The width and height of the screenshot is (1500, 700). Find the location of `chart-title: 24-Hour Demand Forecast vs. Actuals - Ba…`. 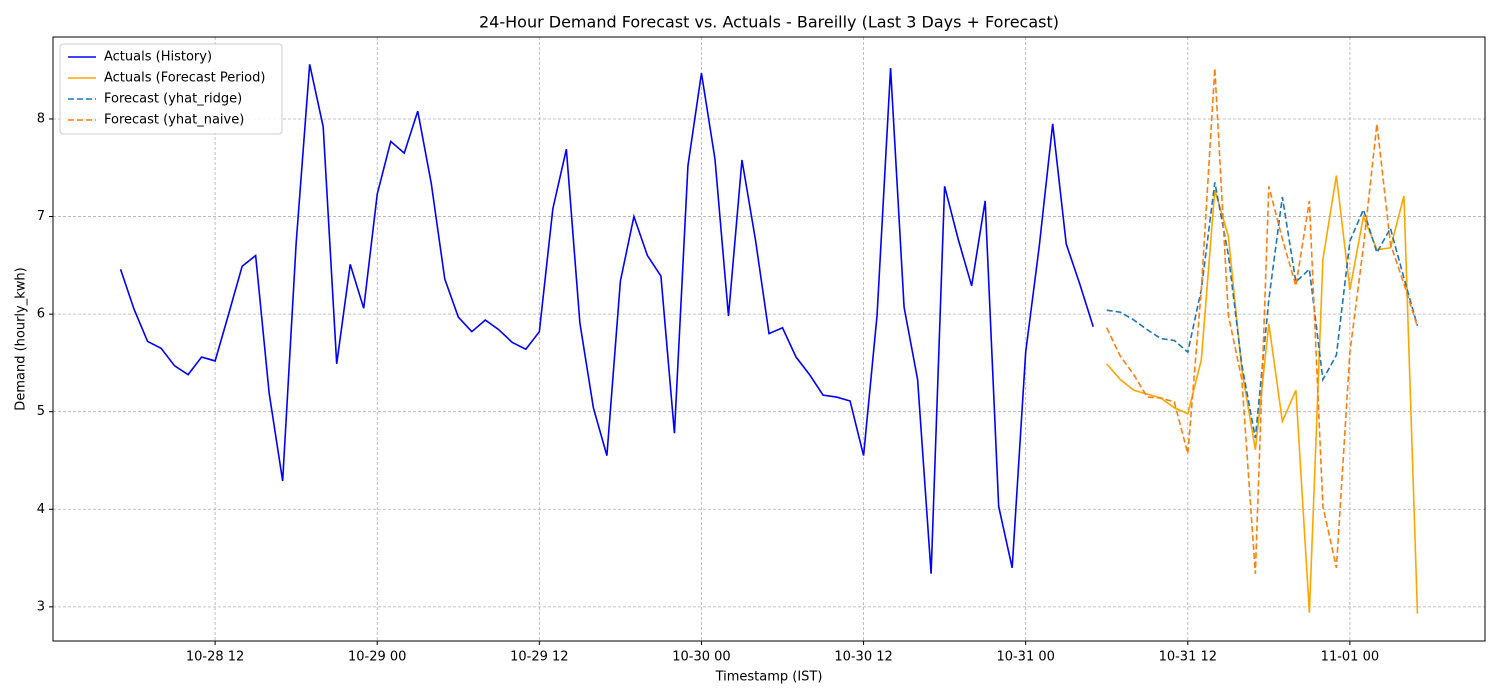

chart-title: 24-Hour Demand Forecast vs. Actuals - Ba… is located at coordinates (769, 22).